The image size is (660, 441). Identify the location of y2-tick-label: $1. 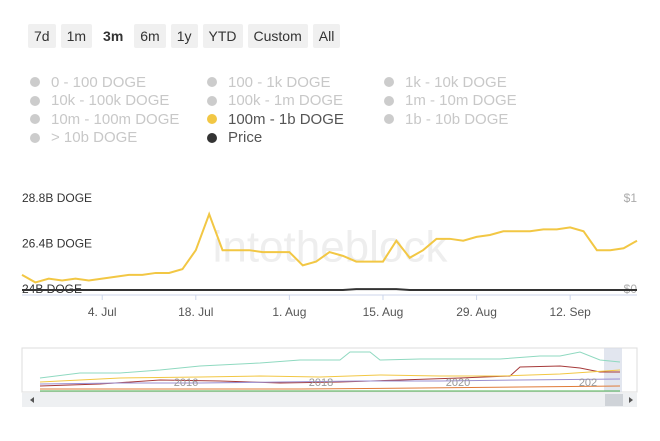
(631, 198).